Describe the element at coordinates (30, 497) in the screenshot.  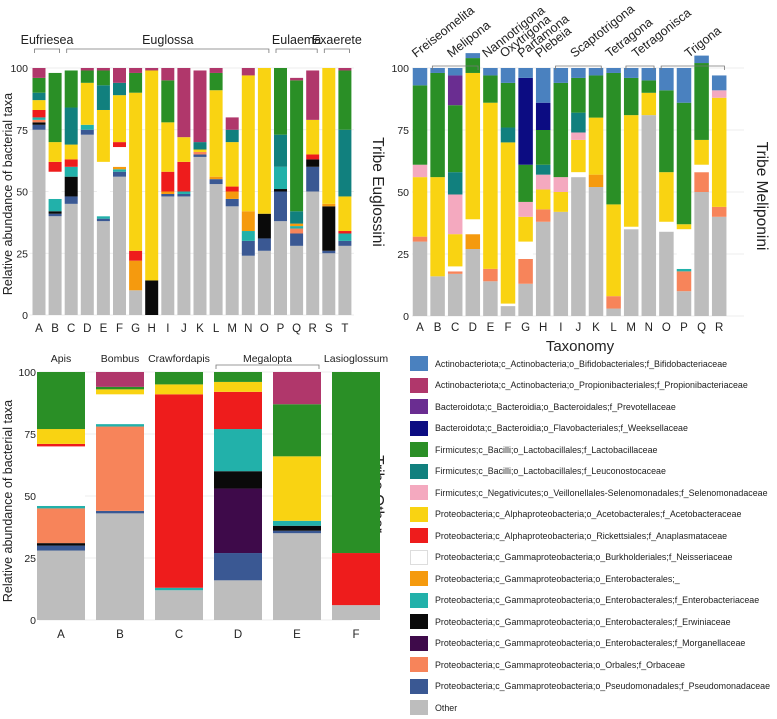
I see `y-tick-label-other: 50` at that location.